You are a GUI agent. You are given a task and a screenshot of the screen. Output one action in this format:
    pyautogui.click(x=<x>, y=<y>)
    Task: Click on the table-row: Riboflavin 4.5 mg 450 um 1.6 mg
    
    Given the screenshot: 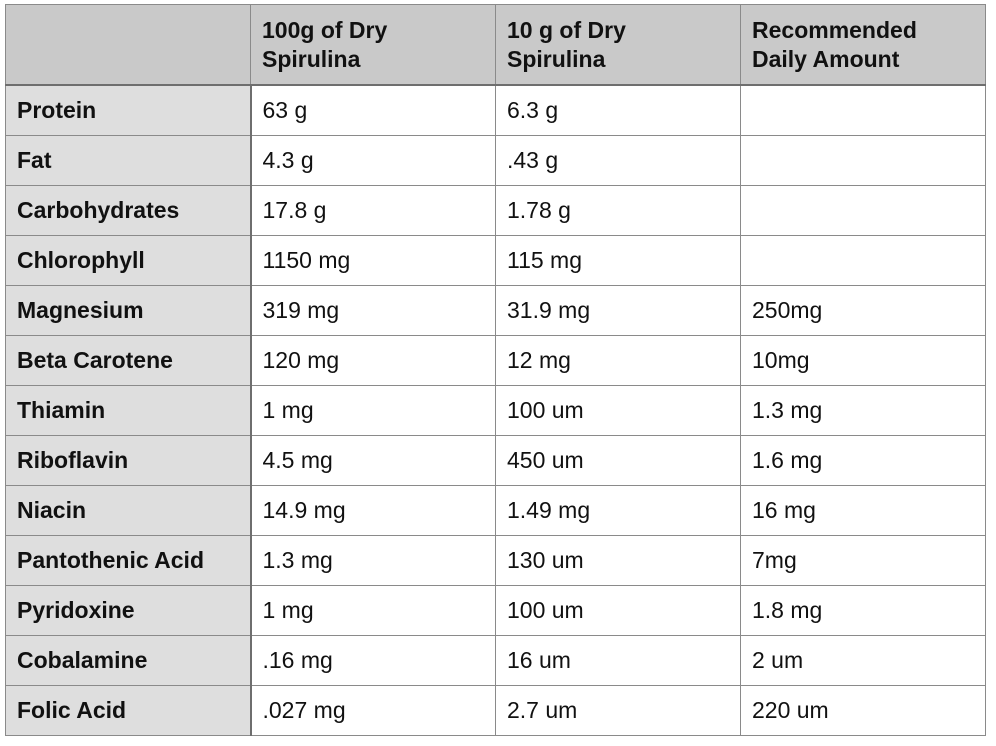 What is the action you would take?
    pyautogui.click(x=495, y=460)
    